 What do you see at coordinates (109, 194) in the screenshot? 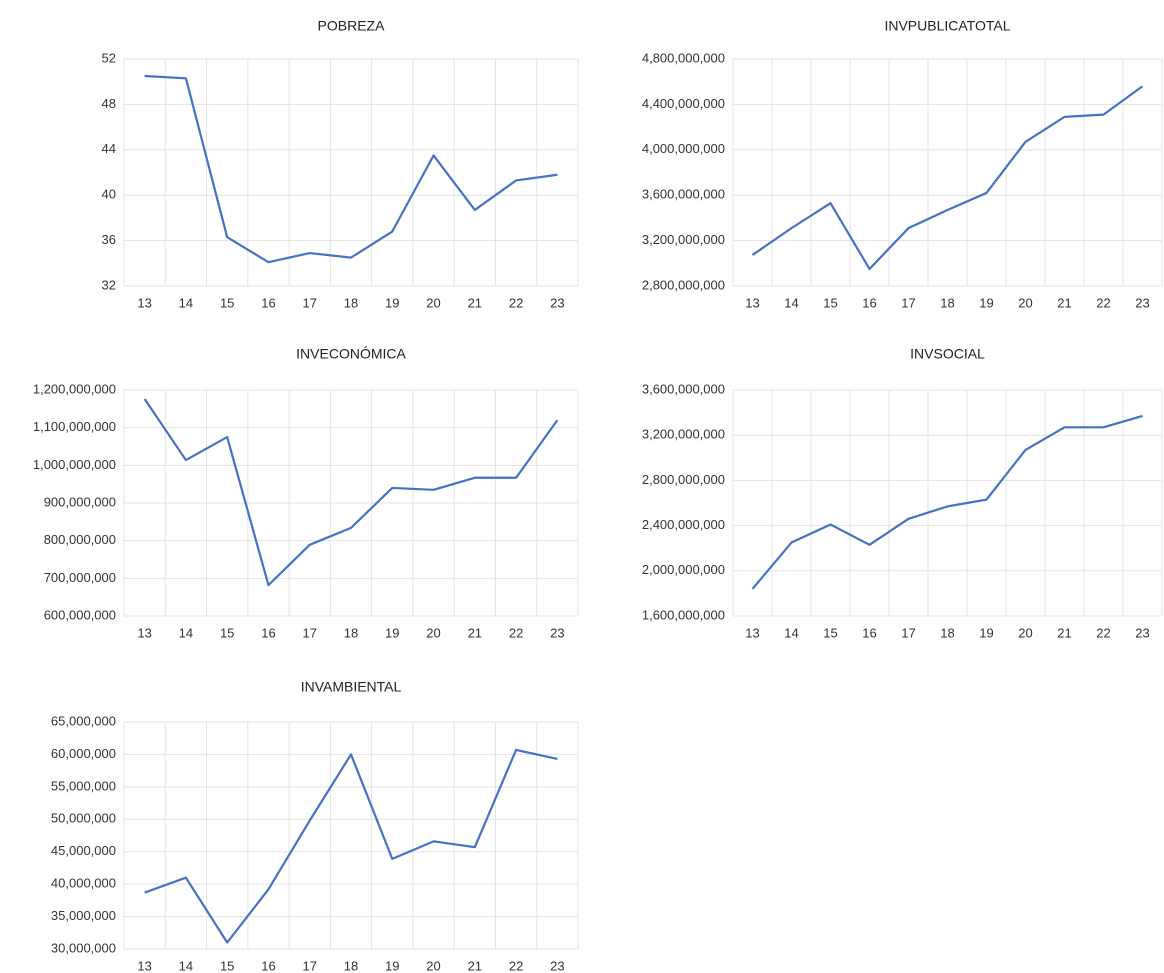
I see `y-tick-label: 40` at bounding box center [109, 194].